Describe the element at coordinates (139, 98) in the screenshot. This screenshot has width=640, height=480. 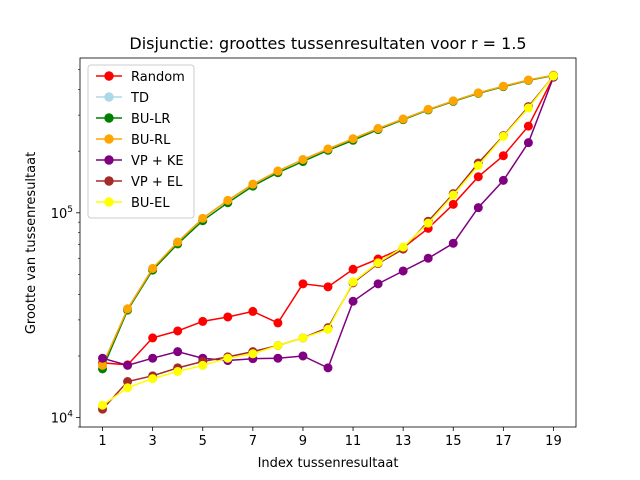
I see `legend-label: TD` at that location.